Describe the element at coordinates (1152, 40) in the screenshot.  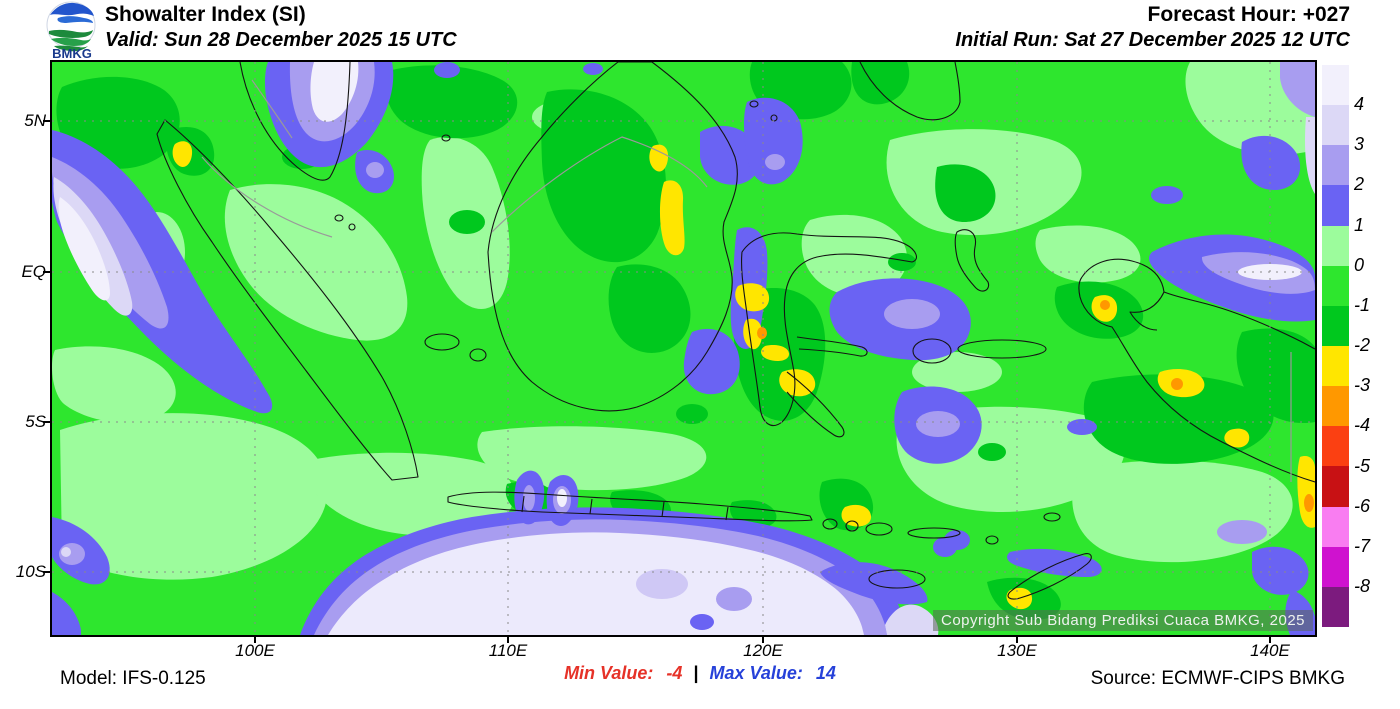
I see `initial-run-text: Initial Run: Sat 27 December 2025 12 UTC` at that location.